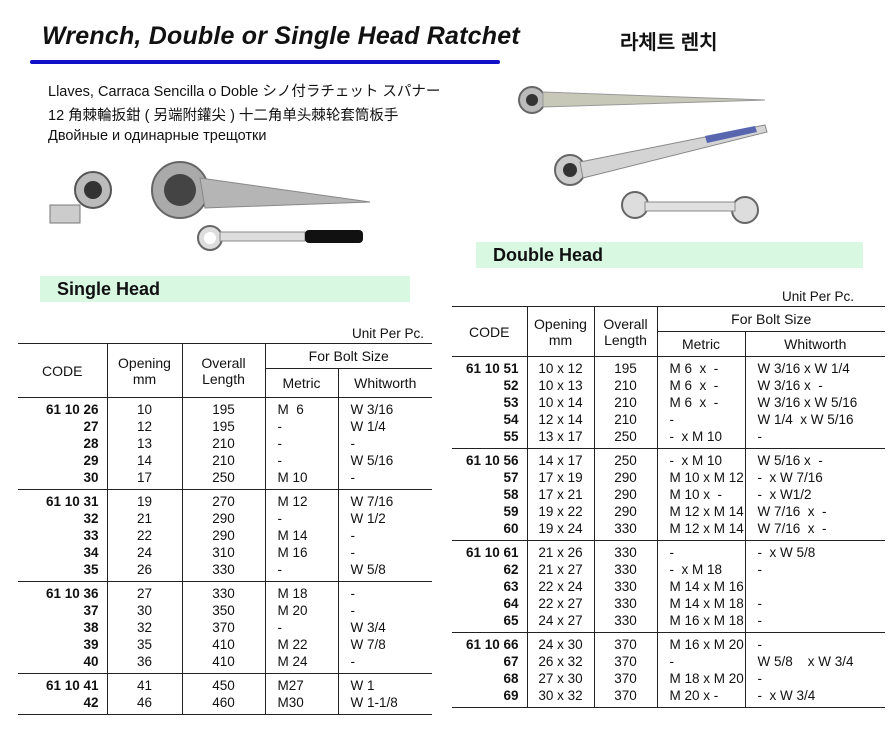  Describe the element at coordinates (145, 591) in the screenshot. I see `cell-opening: 27` at that location.